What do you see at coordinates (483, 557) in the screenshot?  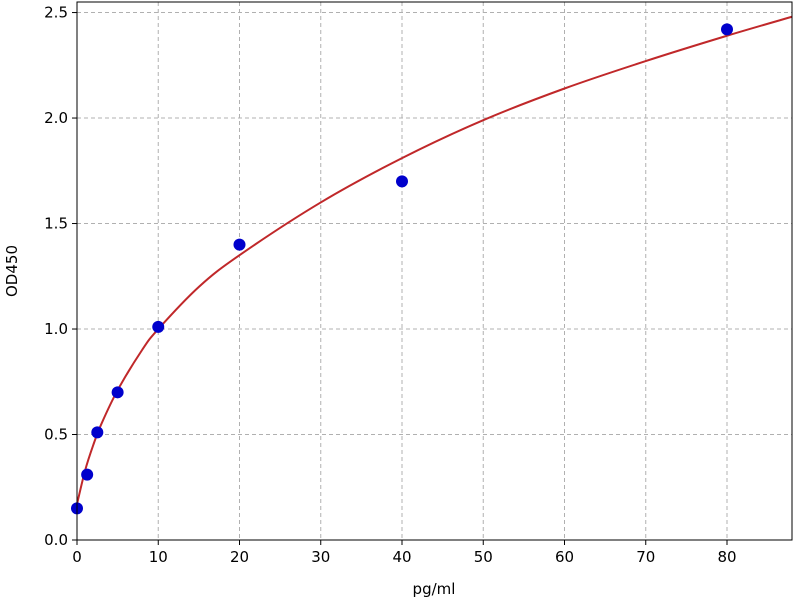 I see `x-tick-label: 50` at bounding box center [483, 557].